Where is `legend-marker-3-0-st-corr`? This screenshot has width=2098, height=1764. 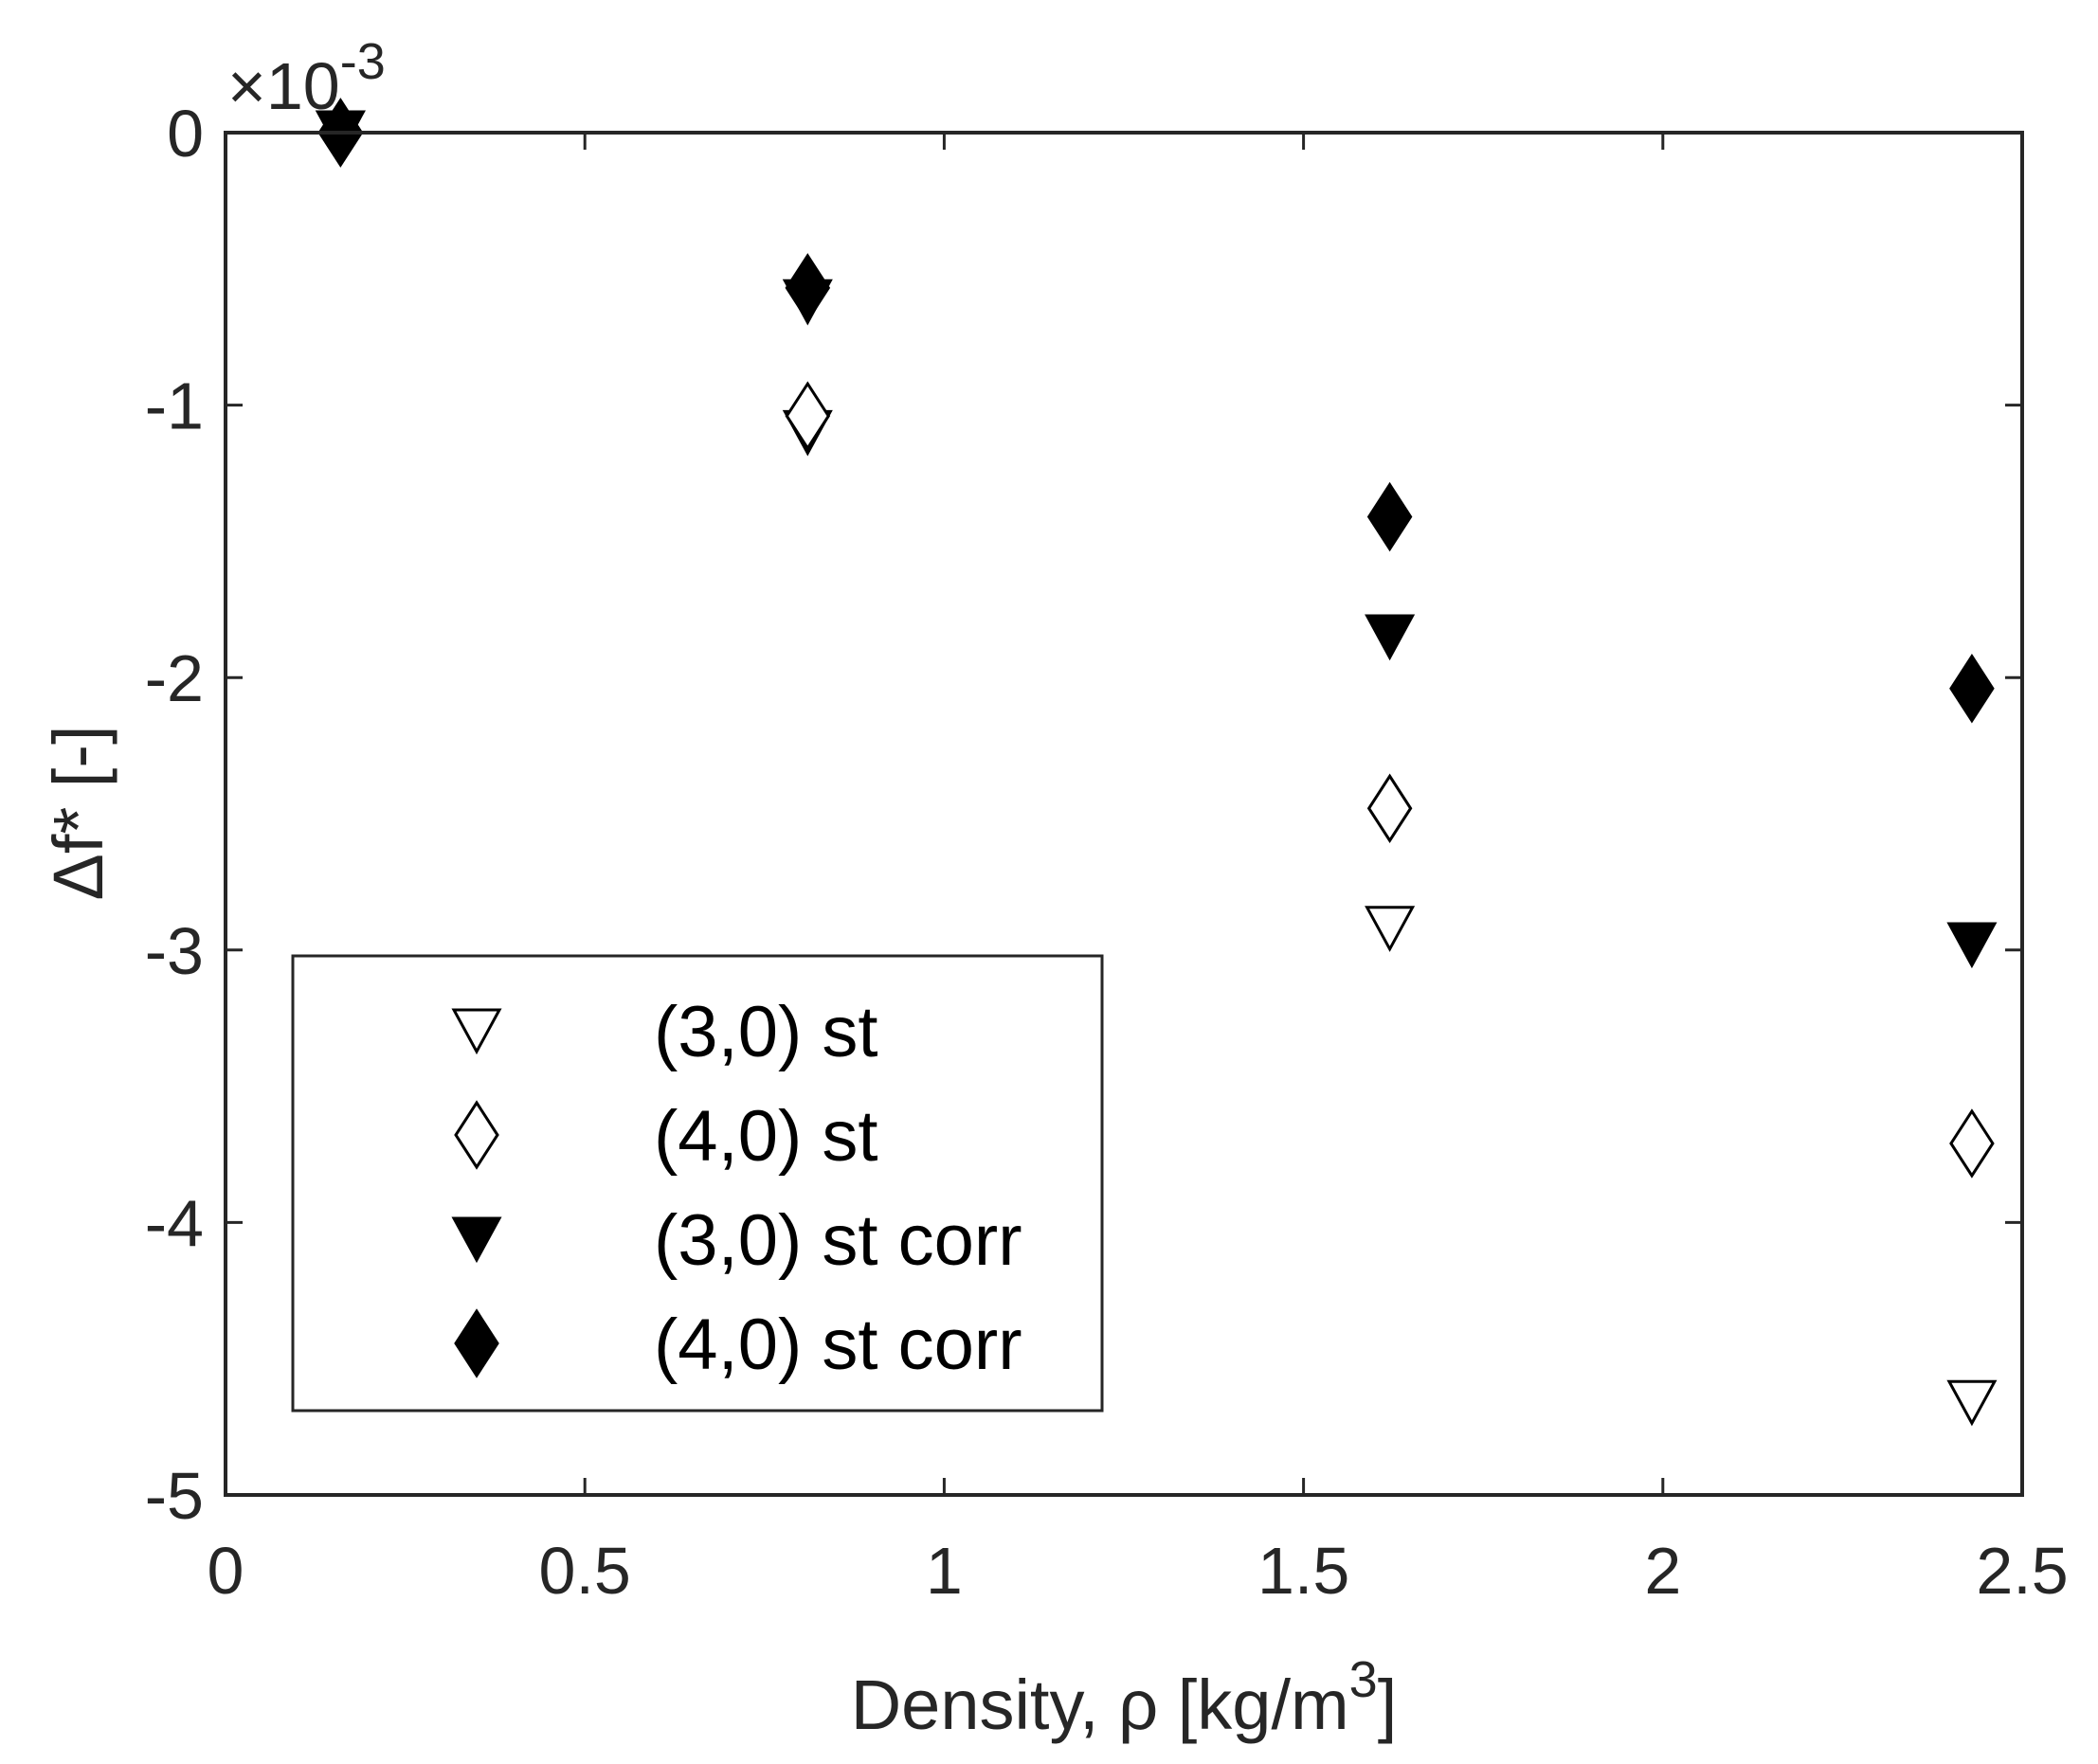 legend-marker-3-0-st-corr is located at coordinates (476, 1240).